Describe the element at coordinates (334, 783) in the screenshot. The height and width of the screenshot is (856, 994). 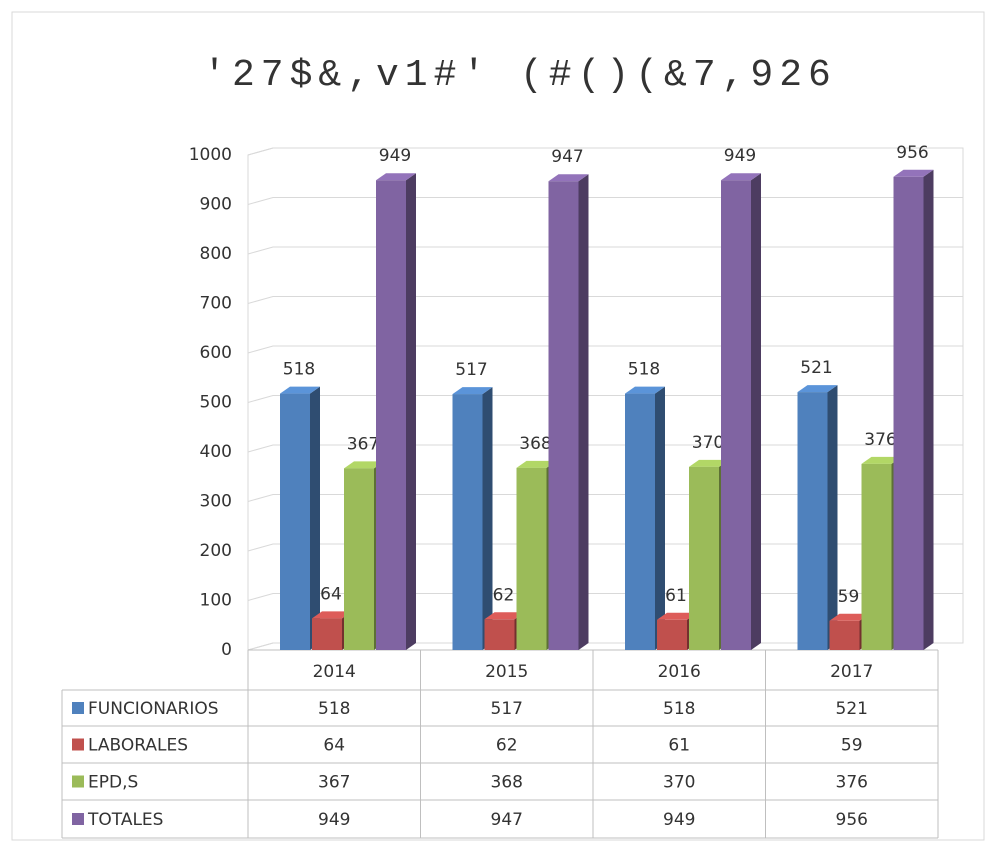
I see `table-cell: 367` at that location.